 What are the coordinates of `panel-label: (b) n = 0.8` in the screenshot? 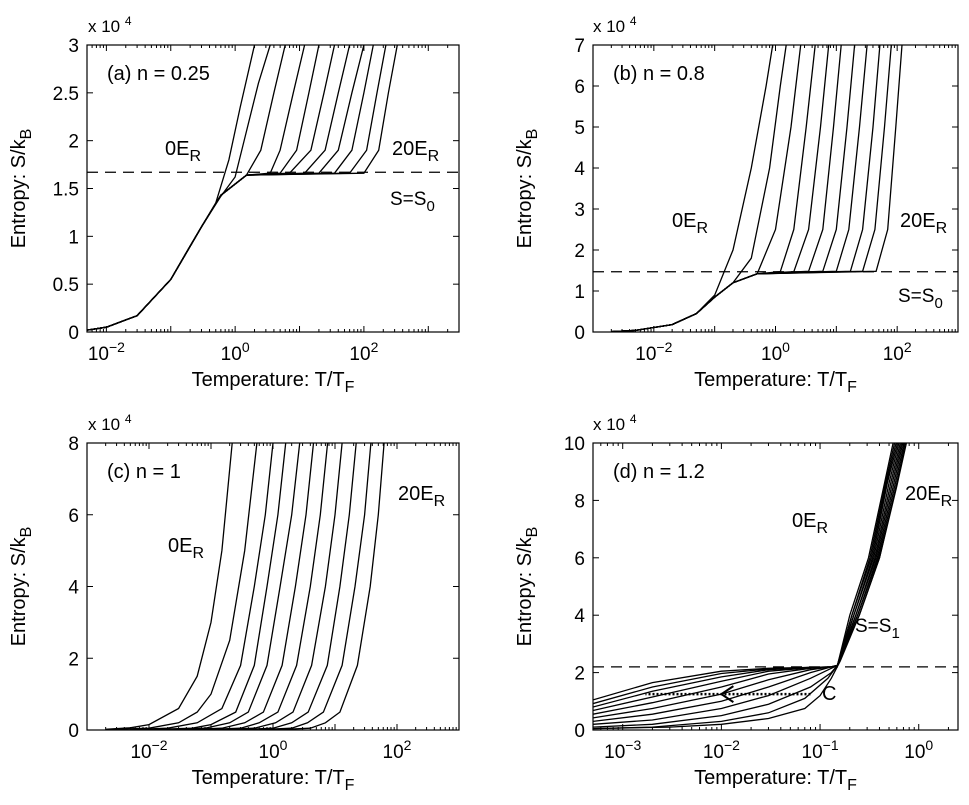 It's located at (659, 74).